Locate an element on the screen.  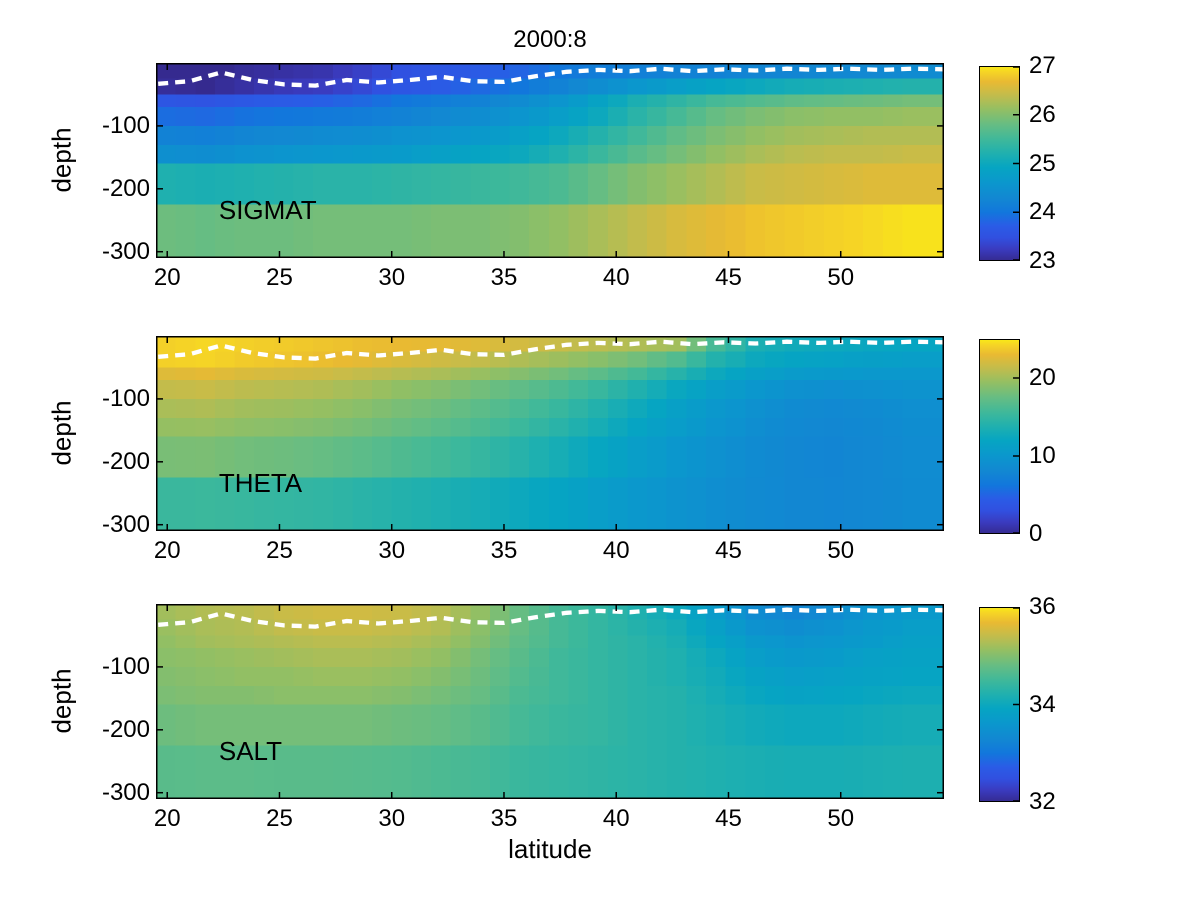
colorbar-svg-salt is located at coordinates (999, 704).